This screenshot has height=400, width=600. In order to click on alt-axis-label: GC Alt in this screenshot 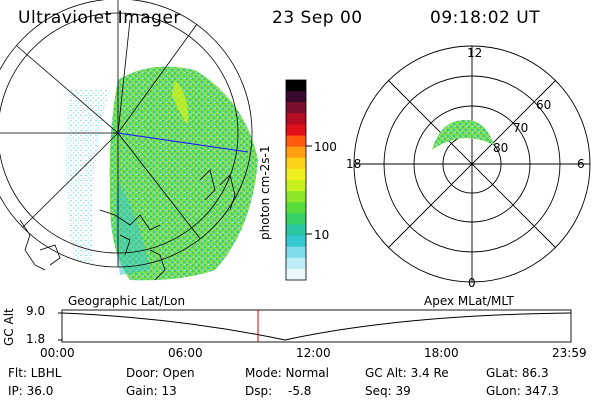, I will do `click(9, 327)`.